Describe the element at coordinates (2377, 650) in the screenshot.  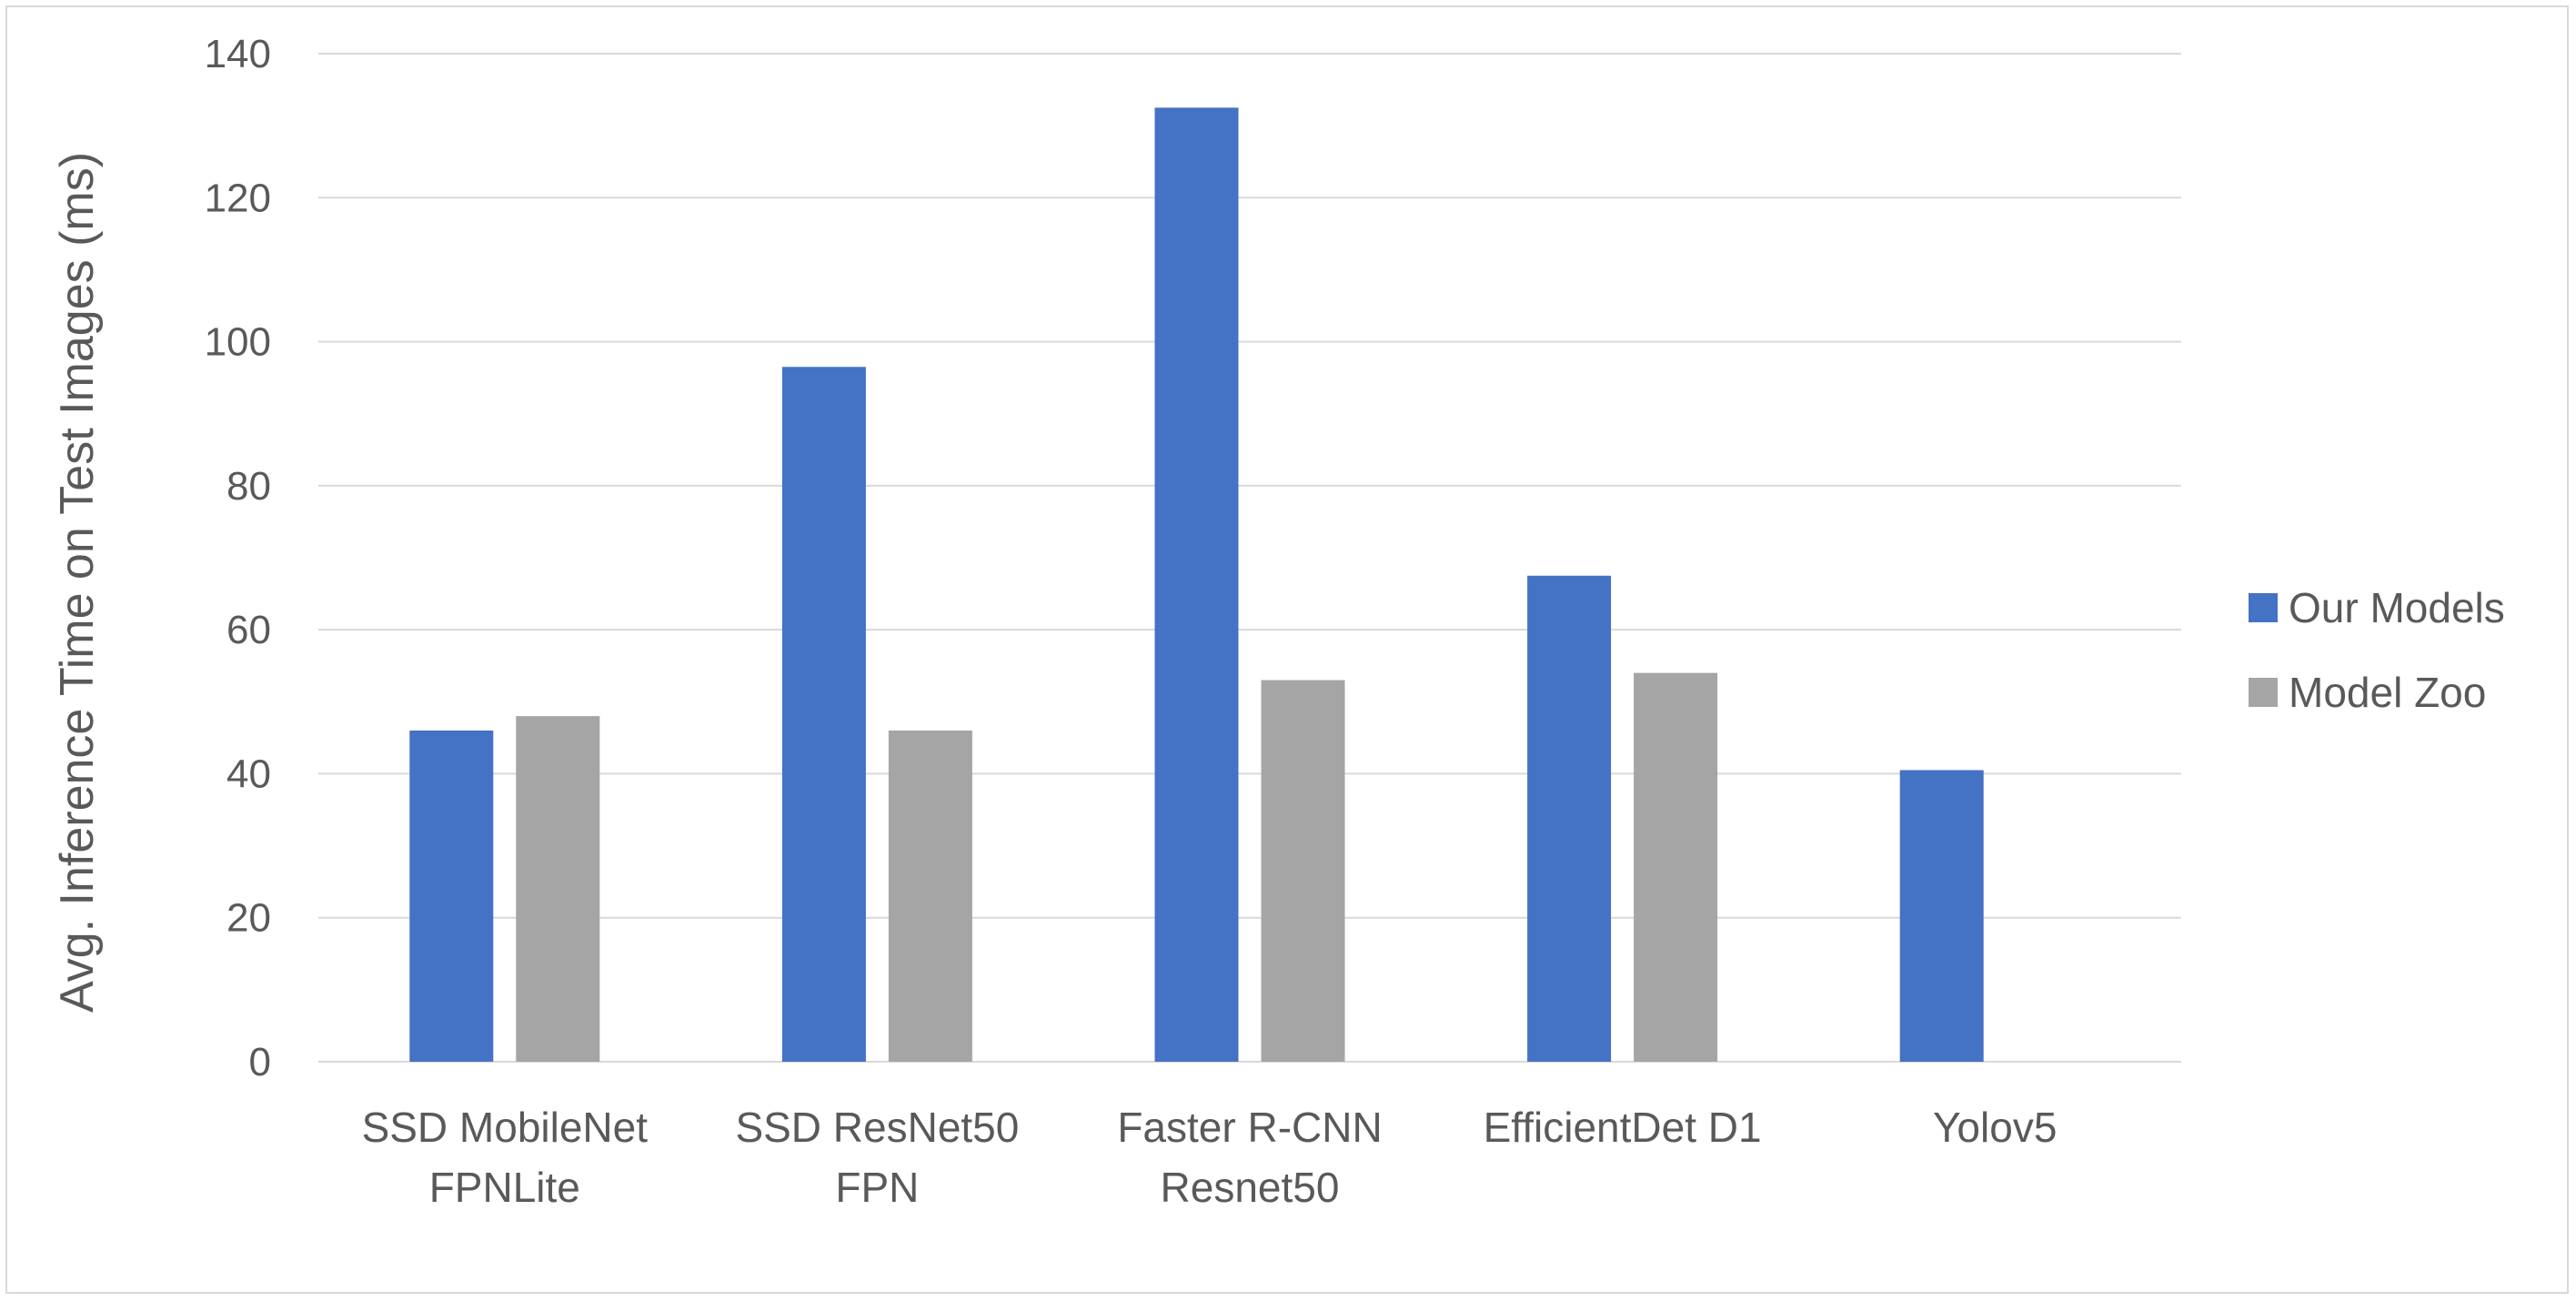
I see `legend: Our Models Model Zoo` at that location.